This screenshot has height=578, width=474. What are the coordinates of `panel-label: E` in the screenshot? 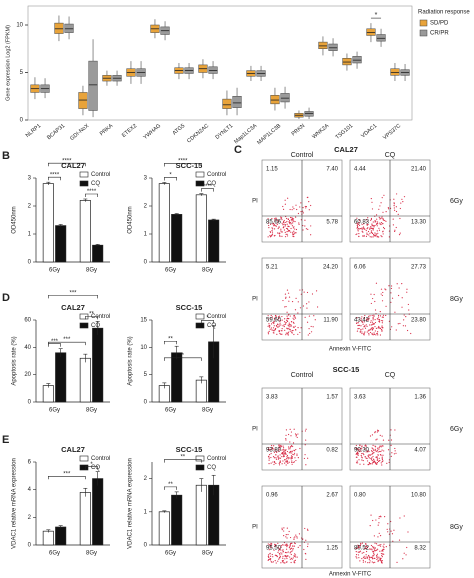 It's located at (5, 440).